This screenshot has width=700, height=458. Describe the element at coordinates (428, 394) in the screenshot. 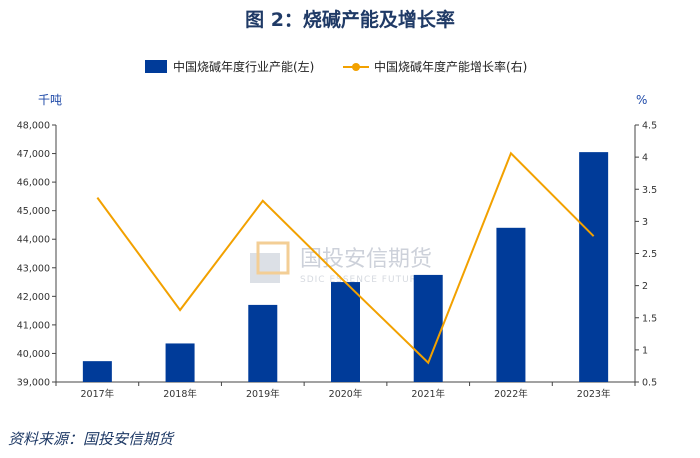

I see `x-tick-label: 2021年` at that location.